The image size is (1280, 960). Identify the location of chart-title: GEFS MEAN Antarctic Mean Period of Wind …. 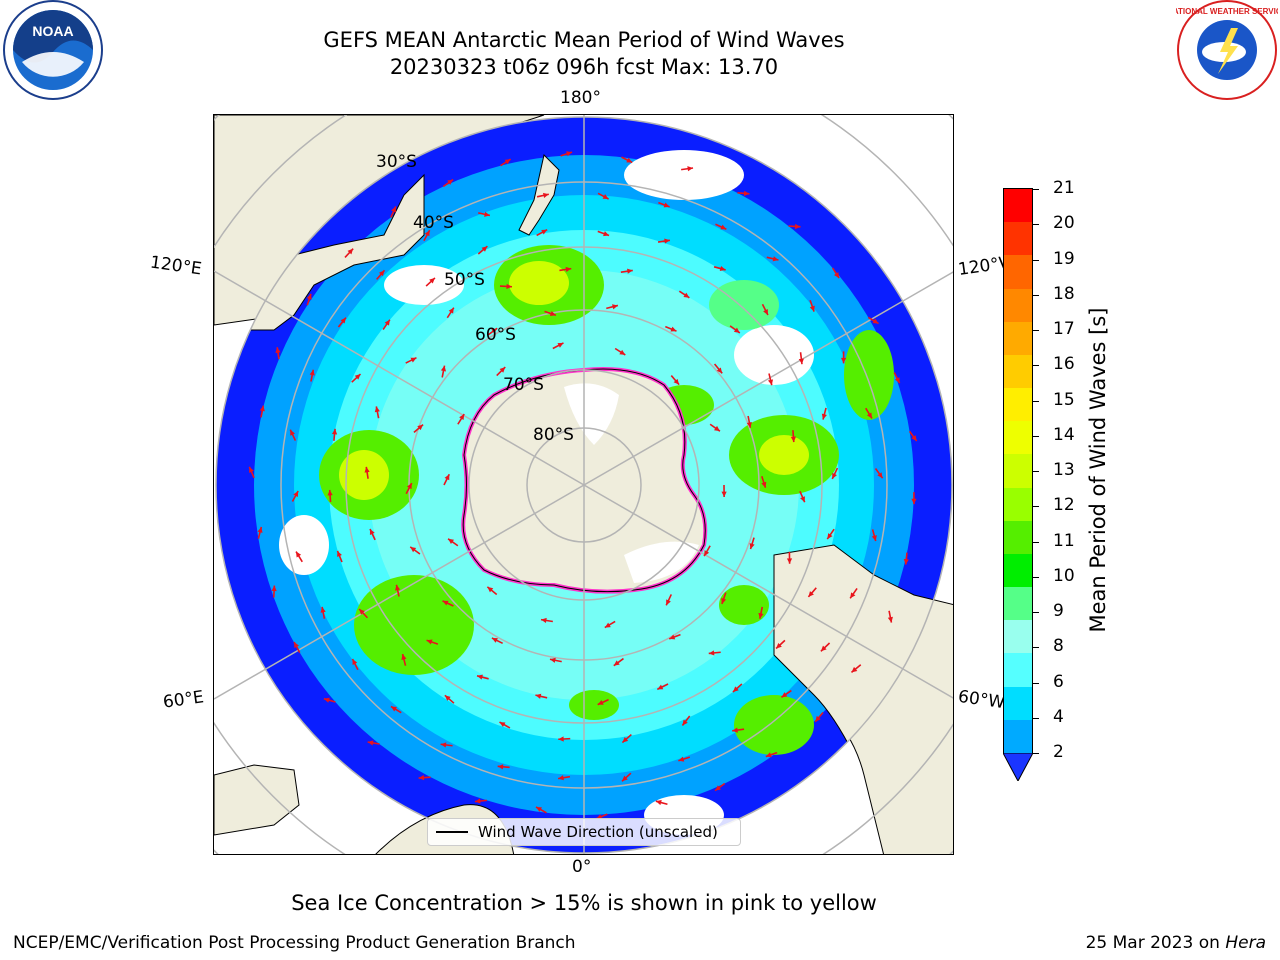
(584, 40).